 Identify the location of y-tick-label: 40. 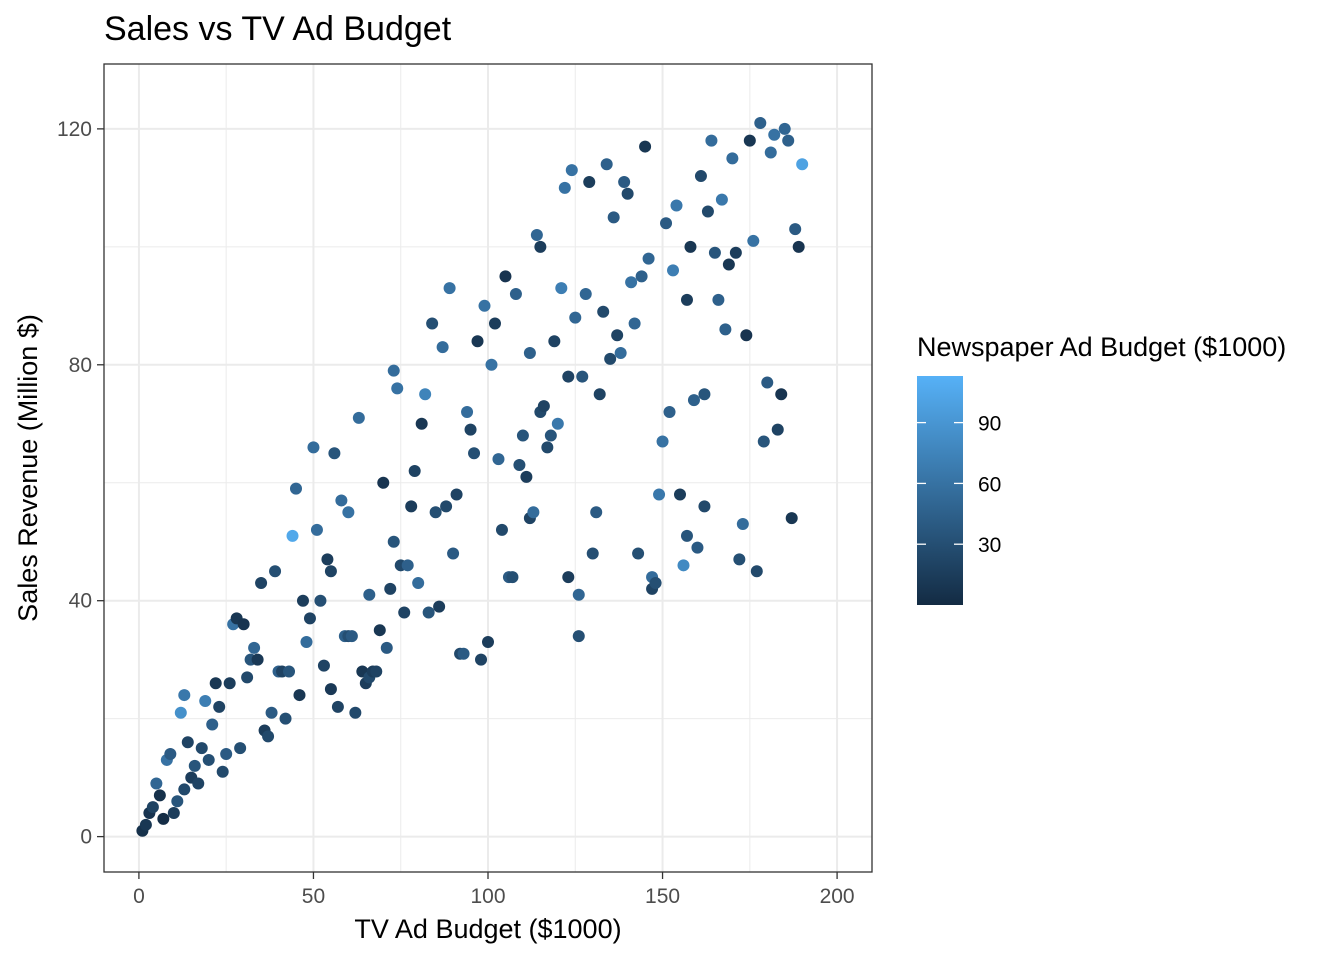
(80, 601).